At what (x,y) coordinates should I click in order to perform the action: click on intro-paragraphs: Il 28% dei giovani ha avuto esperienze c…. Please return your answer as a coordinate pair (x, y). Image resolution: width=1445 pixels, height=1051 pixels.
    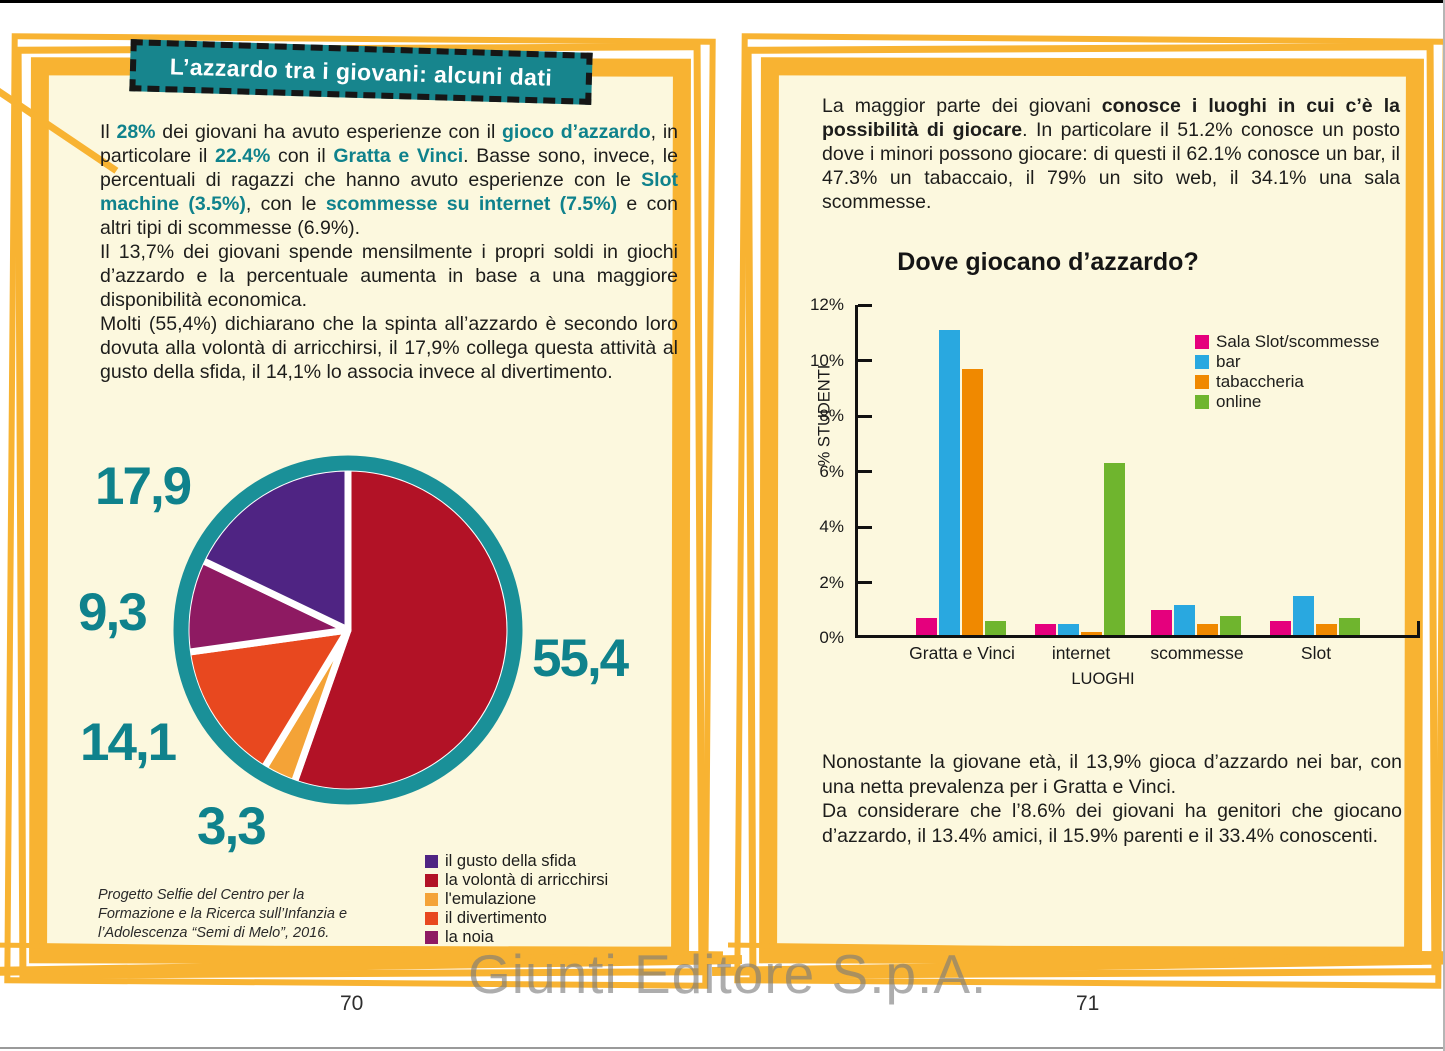
    Looking at the image, I should click on (389, 252).